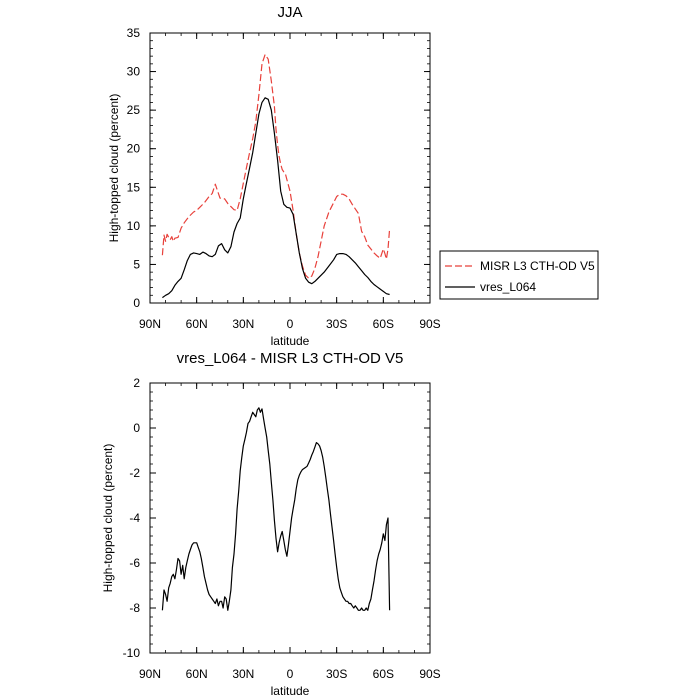  What do you see at coordinates (136, 264) in the screenshot?
I see `top-ytick-label: 5` at bounding box center [136, 264].